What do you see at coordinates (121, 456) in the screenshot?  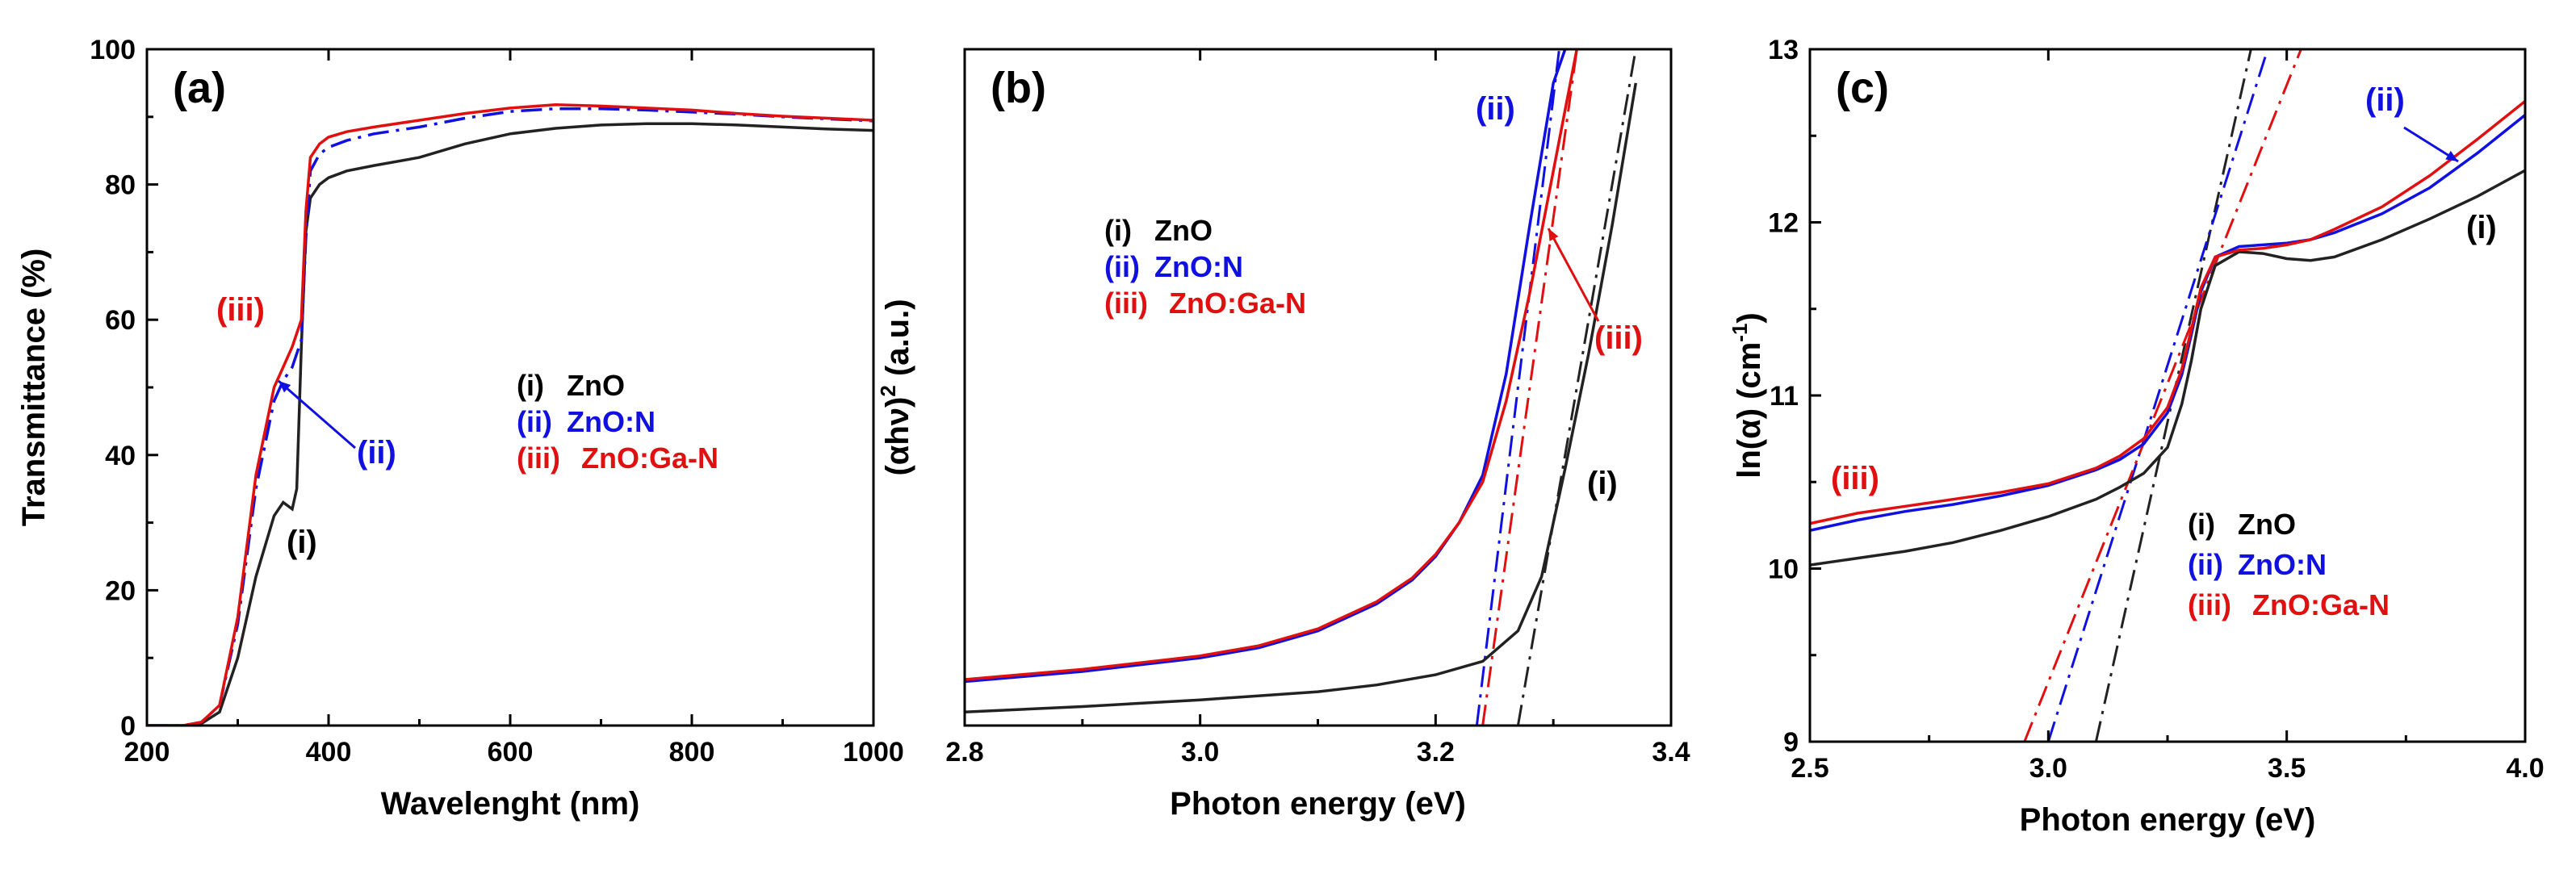 I see `y-tick-label: 40` at bounding box center [121, 456].